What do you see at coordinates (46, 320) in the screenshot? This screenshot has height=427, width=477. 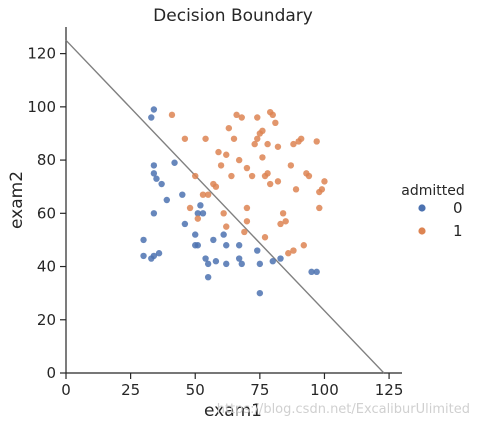 I see `y-tick-label: 20` at bounding box center [46, 320].